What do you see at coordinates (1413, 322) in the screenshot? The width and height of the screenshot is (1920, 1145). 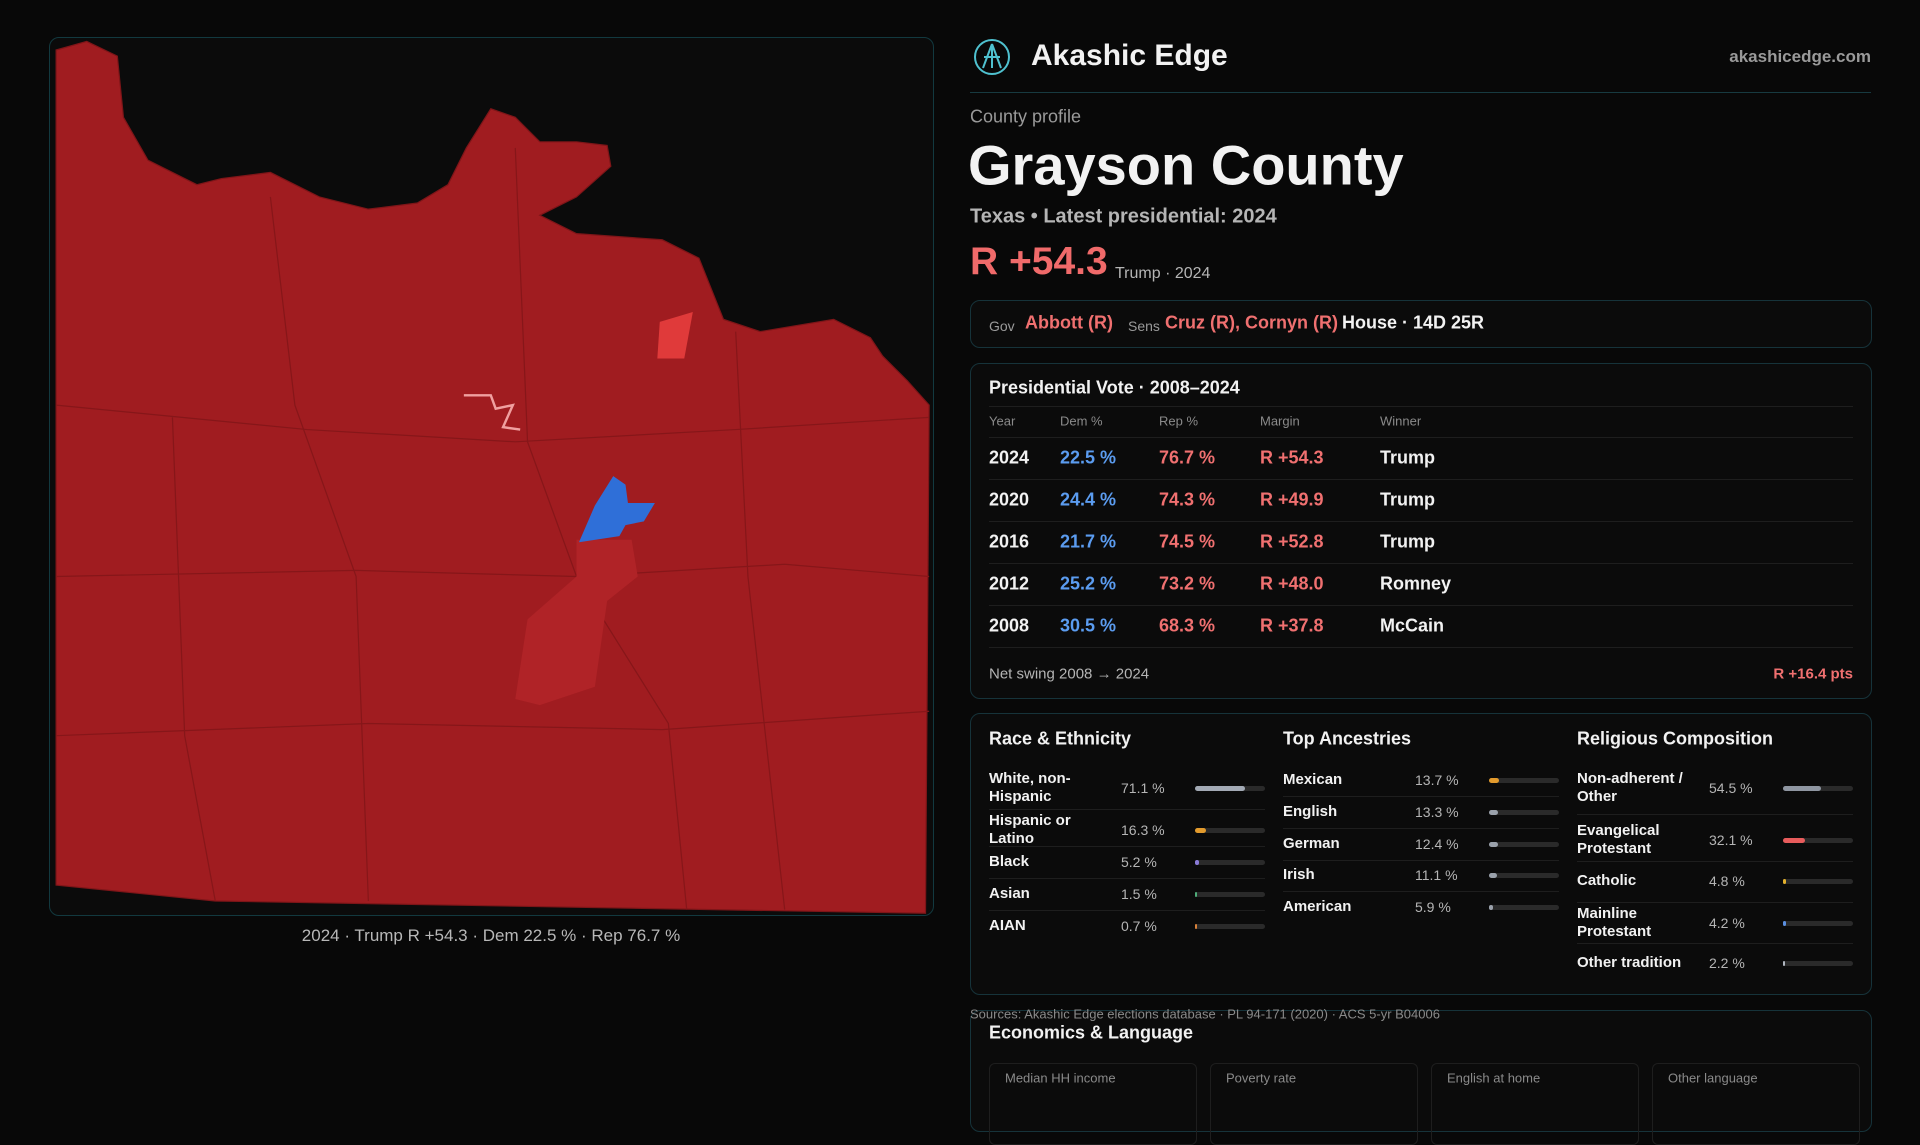 I see `house: House · 14D 25R` at bounding box center [1413, 322].